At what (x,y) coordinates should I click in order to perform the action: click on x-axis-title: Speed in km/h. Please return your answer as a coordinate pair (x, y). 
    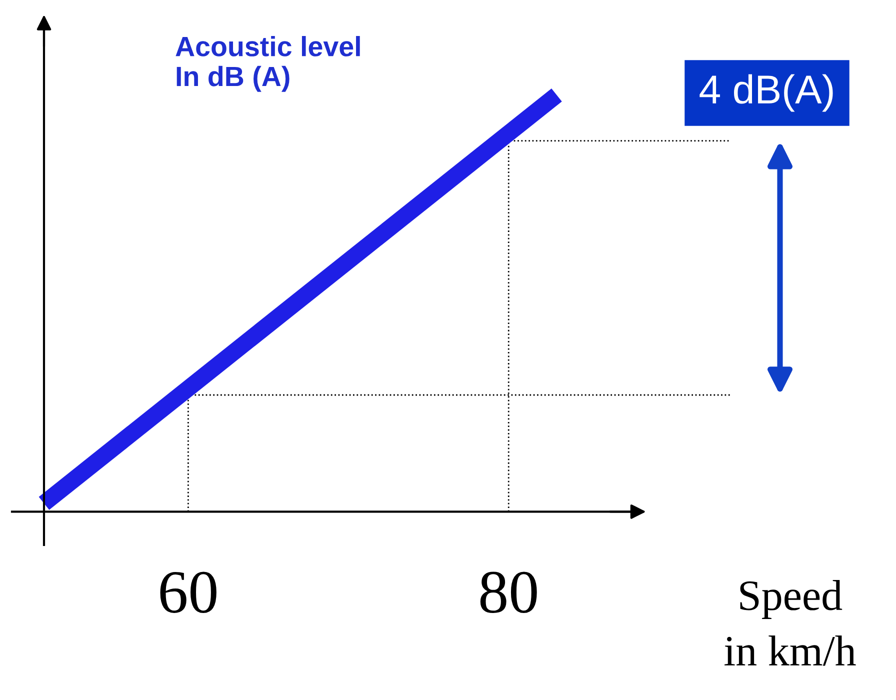
    Looking at the image, I should click on (790, 623).